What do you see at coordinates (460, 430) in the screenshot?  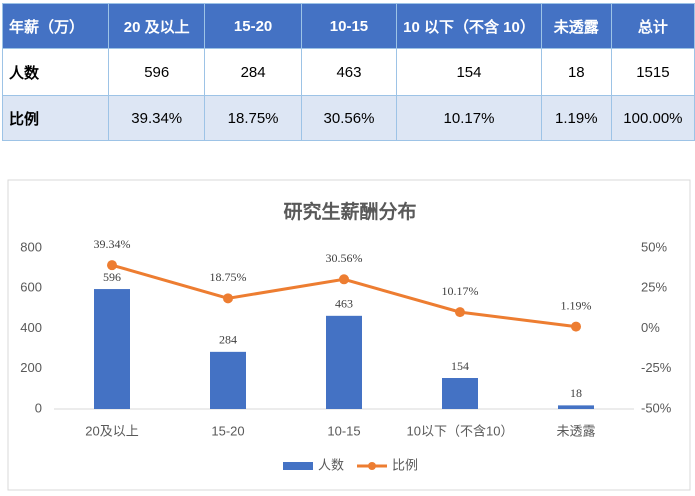 I see `x-tick-label: 10以下（不含10）` at bounding box center [460, 430].